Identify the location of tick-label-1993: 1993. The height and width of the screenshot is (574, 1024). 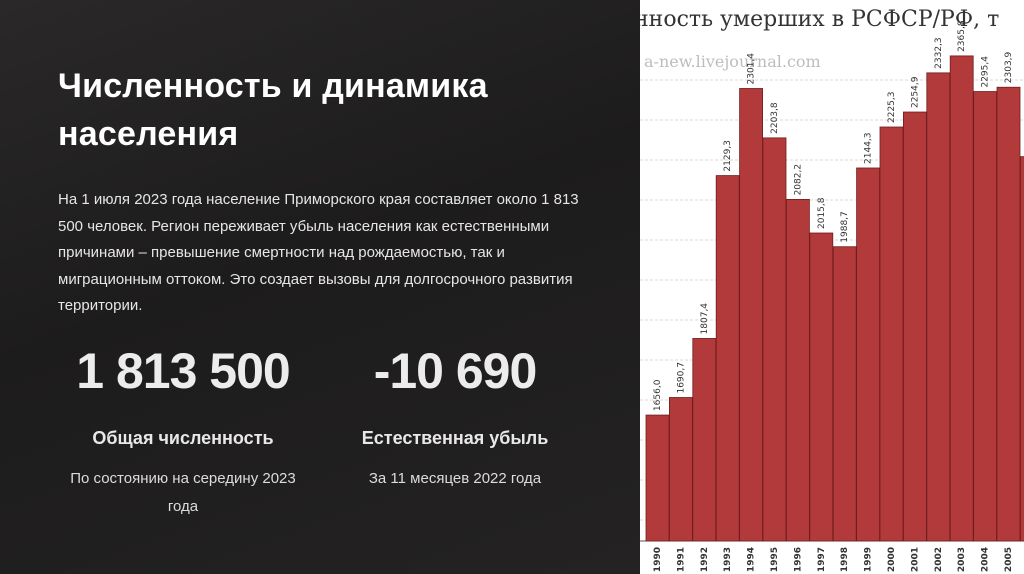
(728, 559).